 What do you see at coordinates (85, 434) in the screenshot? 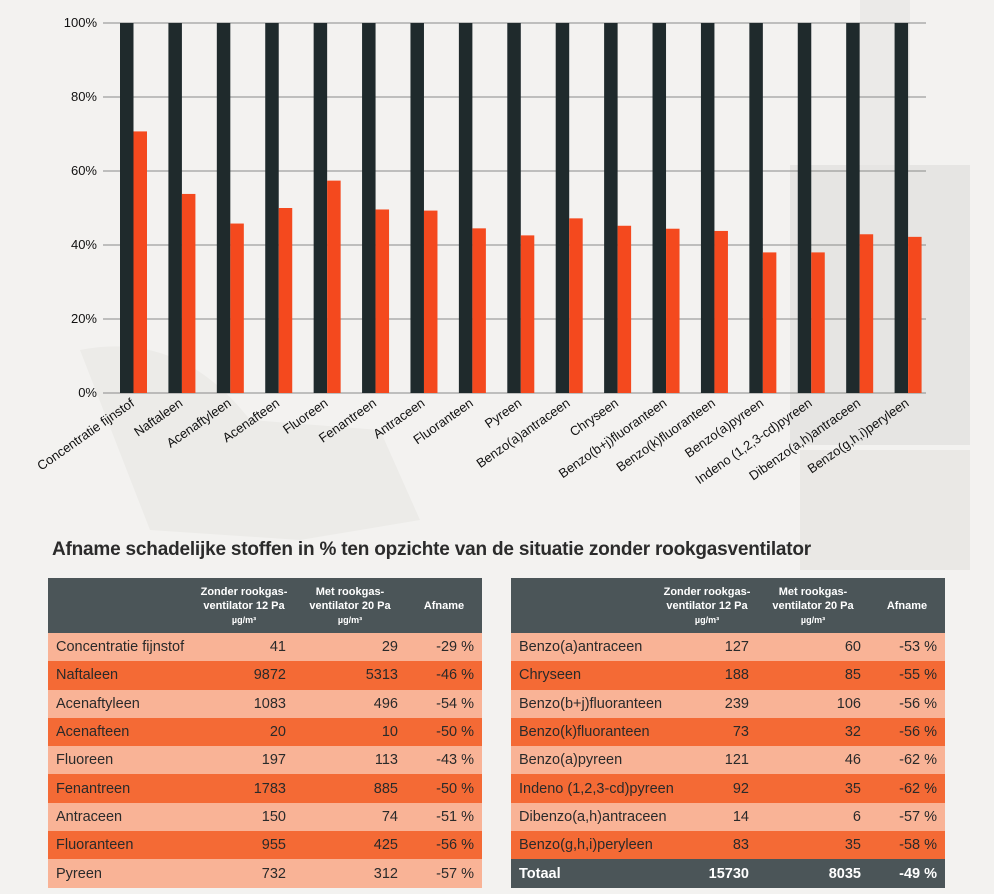
I see `x-tick-label: Concentratie fijnstof` at bounding box center [85, 434].